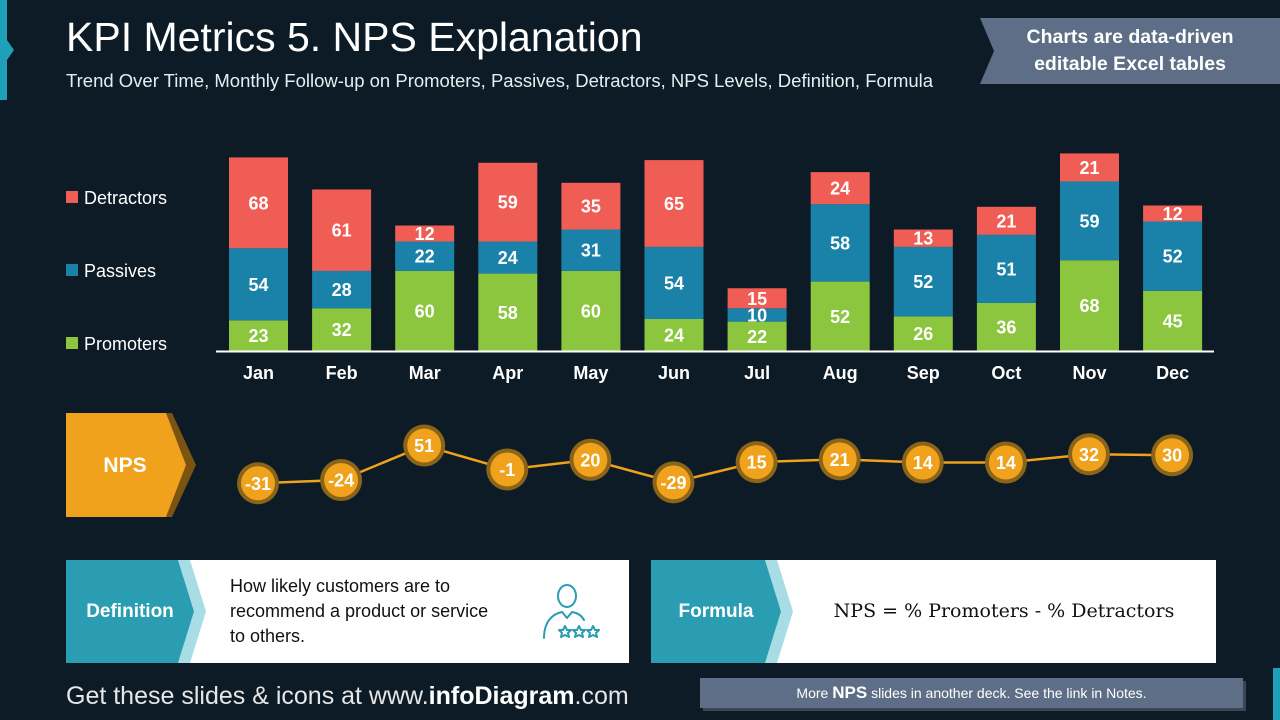 Image resolution: width=1280 pixels, height=720 pixels. What do you see at coordinates (125, 344) in the screenshot?
I see `legend-label-promoters: Promoters` at bounding box center [125, 344].